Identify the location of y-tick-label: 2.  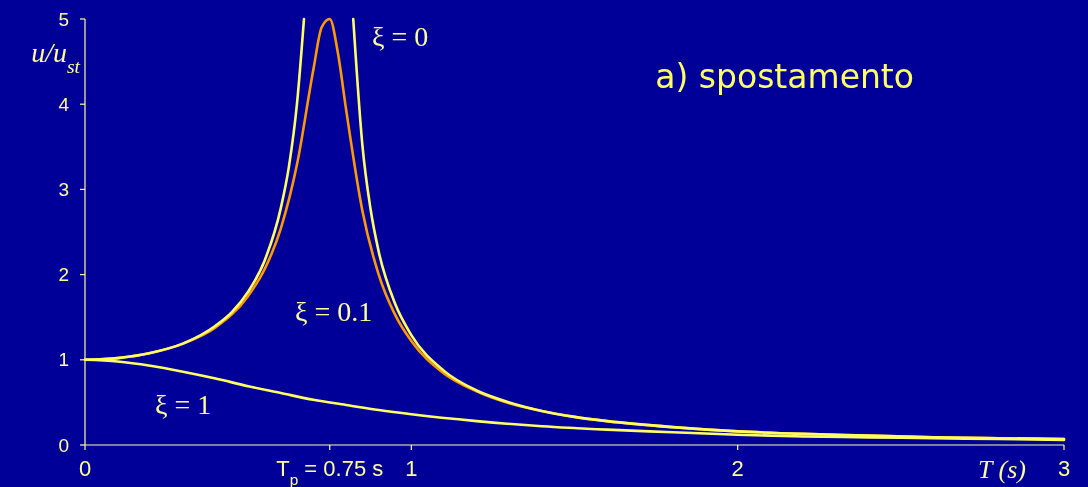
(63, 275).